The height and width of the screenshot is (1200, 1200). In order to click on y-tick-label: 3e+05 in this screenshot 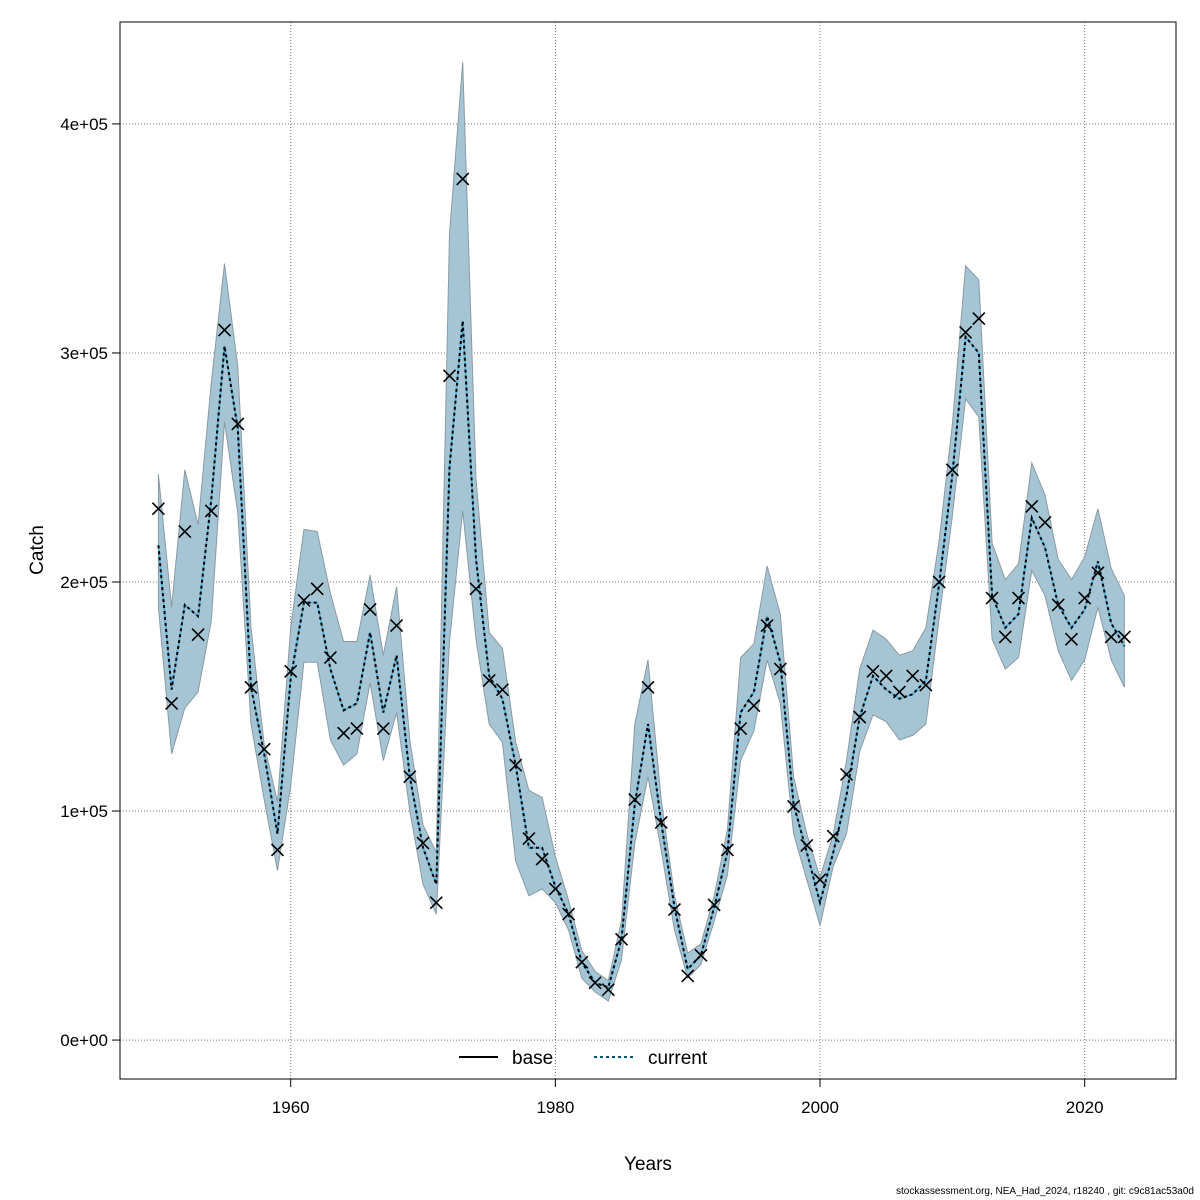, I will do `click(84, 353)`.